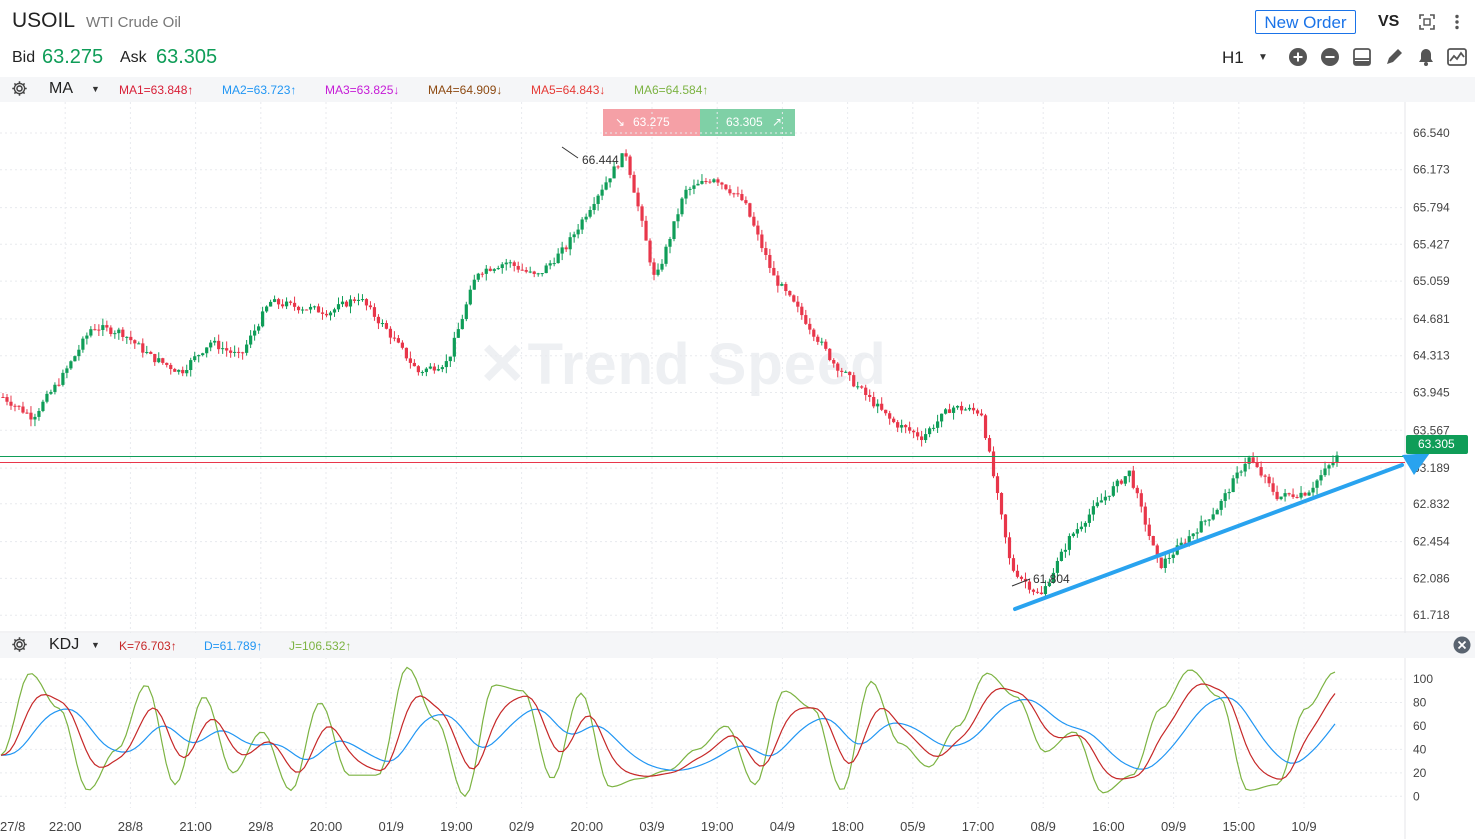 This screenshot has width=1475, height=839. I want to click on low-price-label: 61.804, so click(1051, 579).